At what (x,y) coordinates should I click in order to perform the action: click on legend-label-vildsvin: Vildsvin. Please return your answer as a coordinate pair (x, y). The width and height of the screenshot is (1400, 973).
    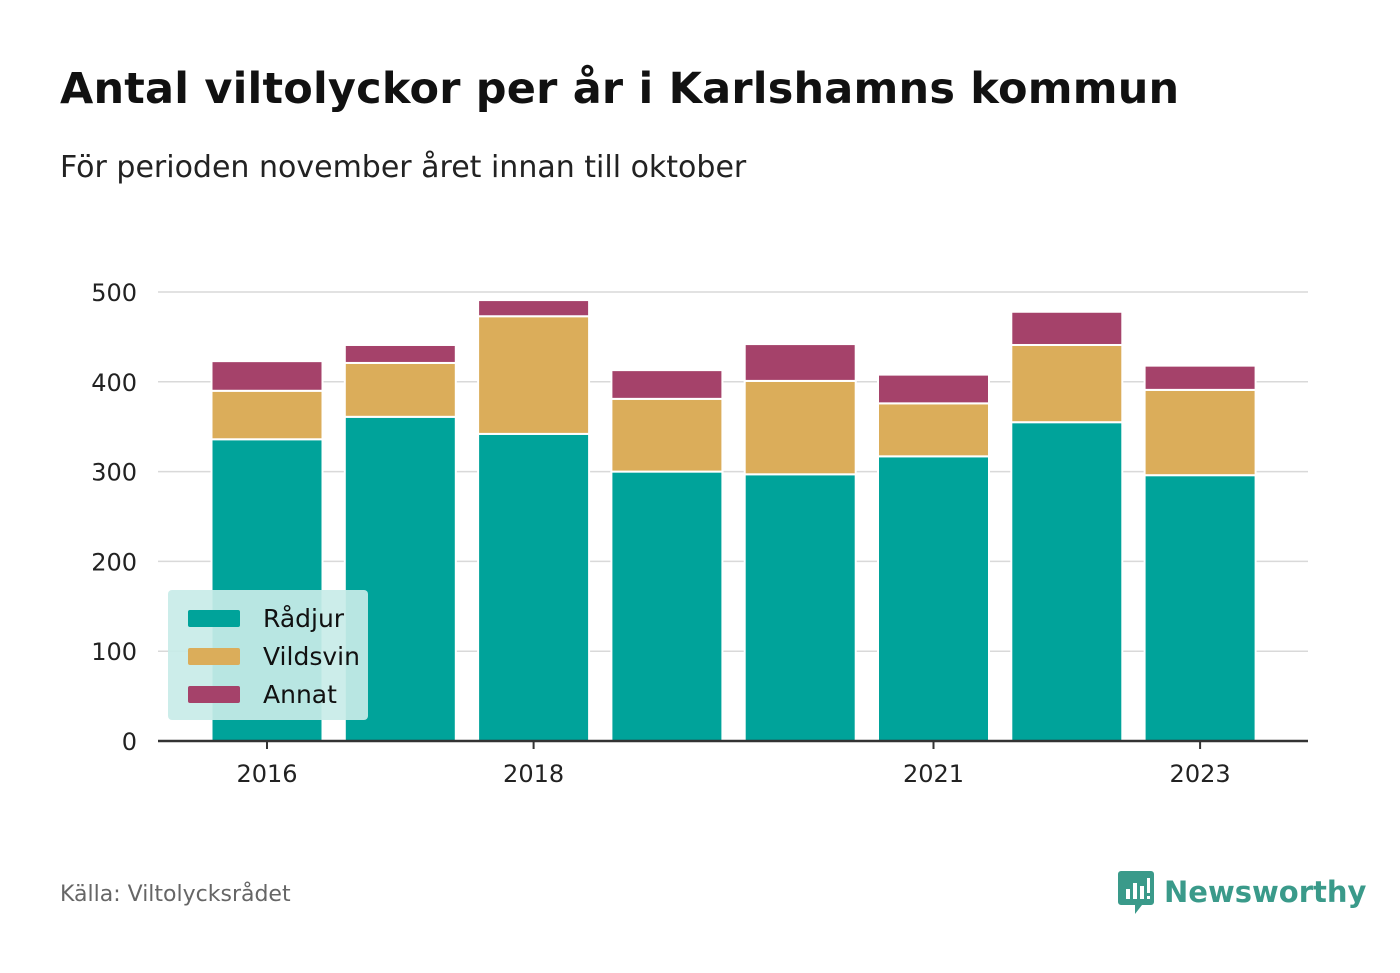
    Looking at the image, I should click on (311, 656).